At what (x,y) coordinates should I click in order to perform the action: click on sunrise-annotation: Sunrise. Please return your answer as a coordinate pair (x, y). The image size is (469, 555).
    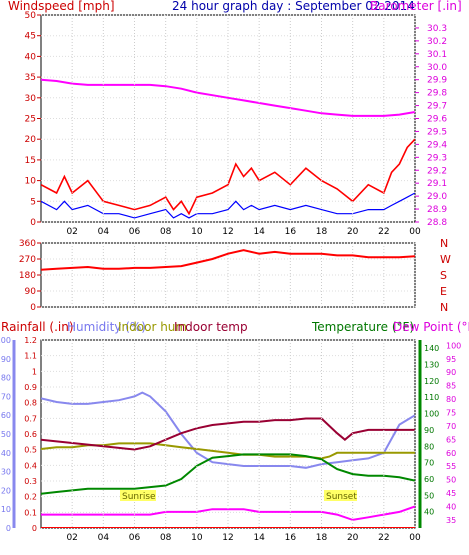
    Looking at the image, I should click on (138, 496).